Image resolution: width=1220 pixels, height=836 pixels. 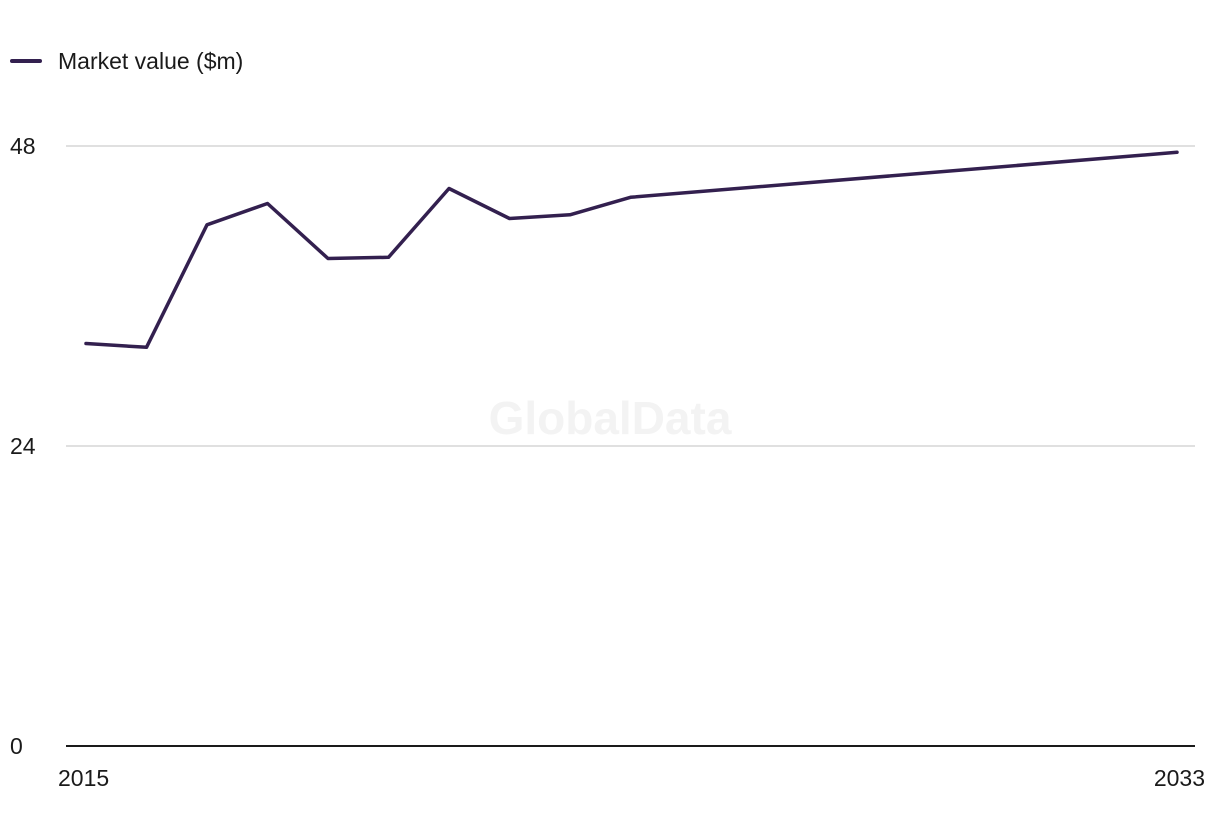 What do you see at coordinates (16, 746) in the screenshot?
I see `y-tick-label-0: 0` at bounding box center [16, 746].